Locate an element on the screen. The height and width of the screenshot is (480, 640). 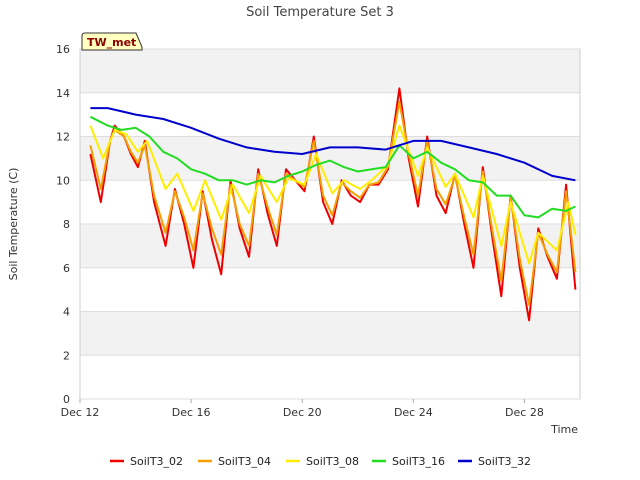
chart-title: Soil Temperature Set 3 is located at coordinates (320, 12).